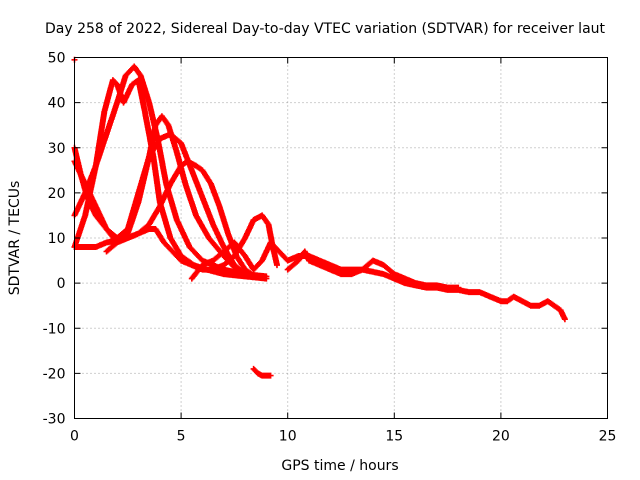 This screenshot has width=640, height=480. I want to click on x-axis-label: GPS time / hours, so click(339, 466).